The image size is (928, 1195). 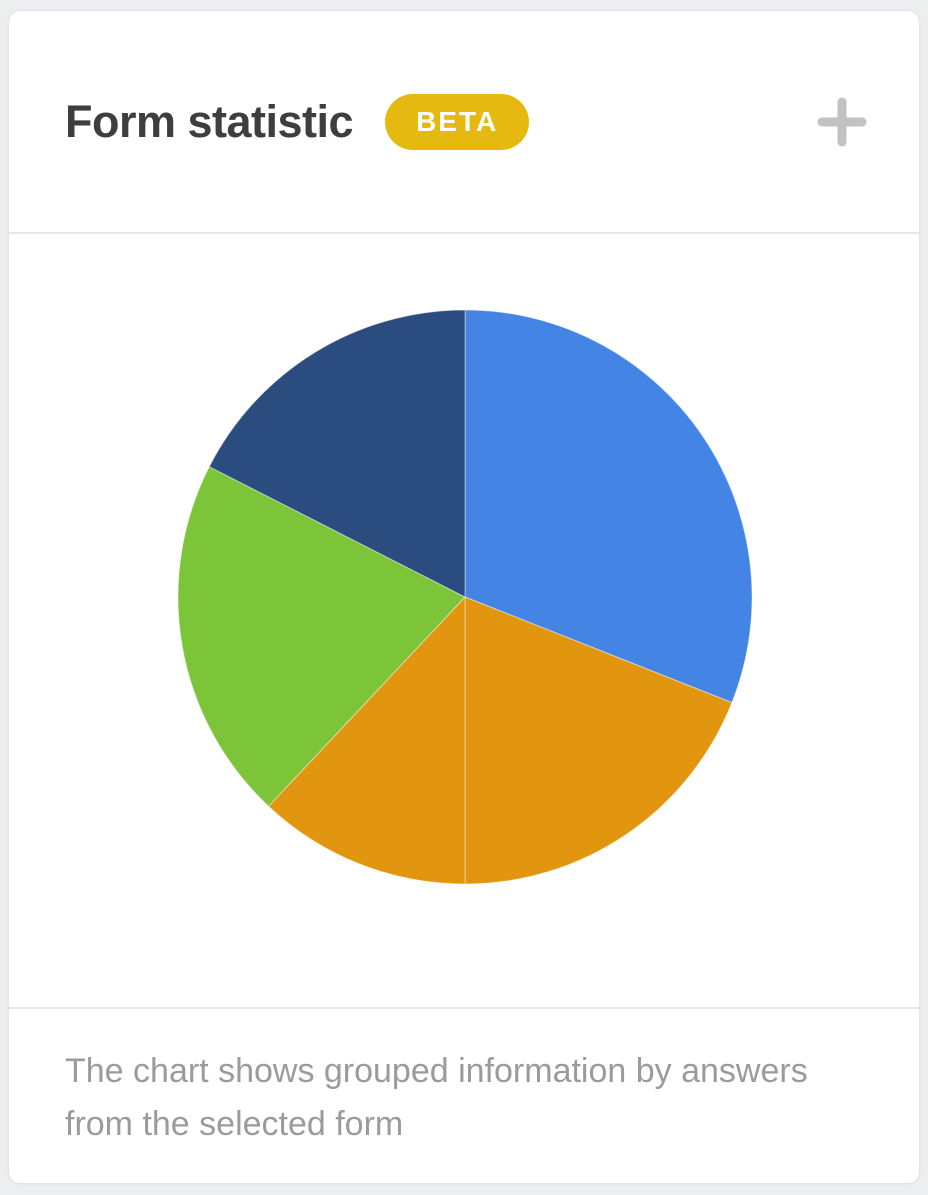 I want to click on beta-badge: BETA, so click(x=457, y=121).